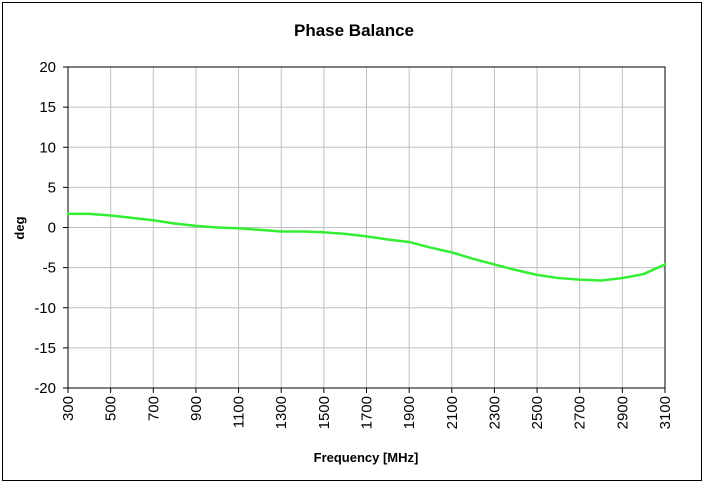 This screenshot has height=485, width=706. What do you see at coordinates (580, 412) in the screenshot?
I see `x-tick-label: 2700` at bounding box center [580, 412].